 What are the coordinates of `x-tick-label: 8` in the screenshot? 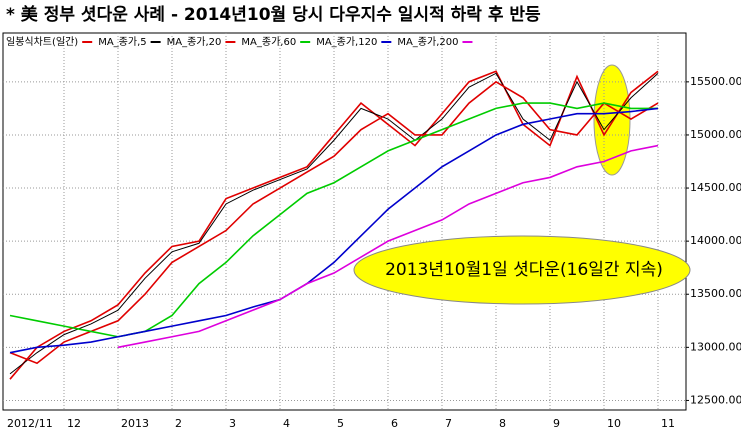 It's located at (502, 423).